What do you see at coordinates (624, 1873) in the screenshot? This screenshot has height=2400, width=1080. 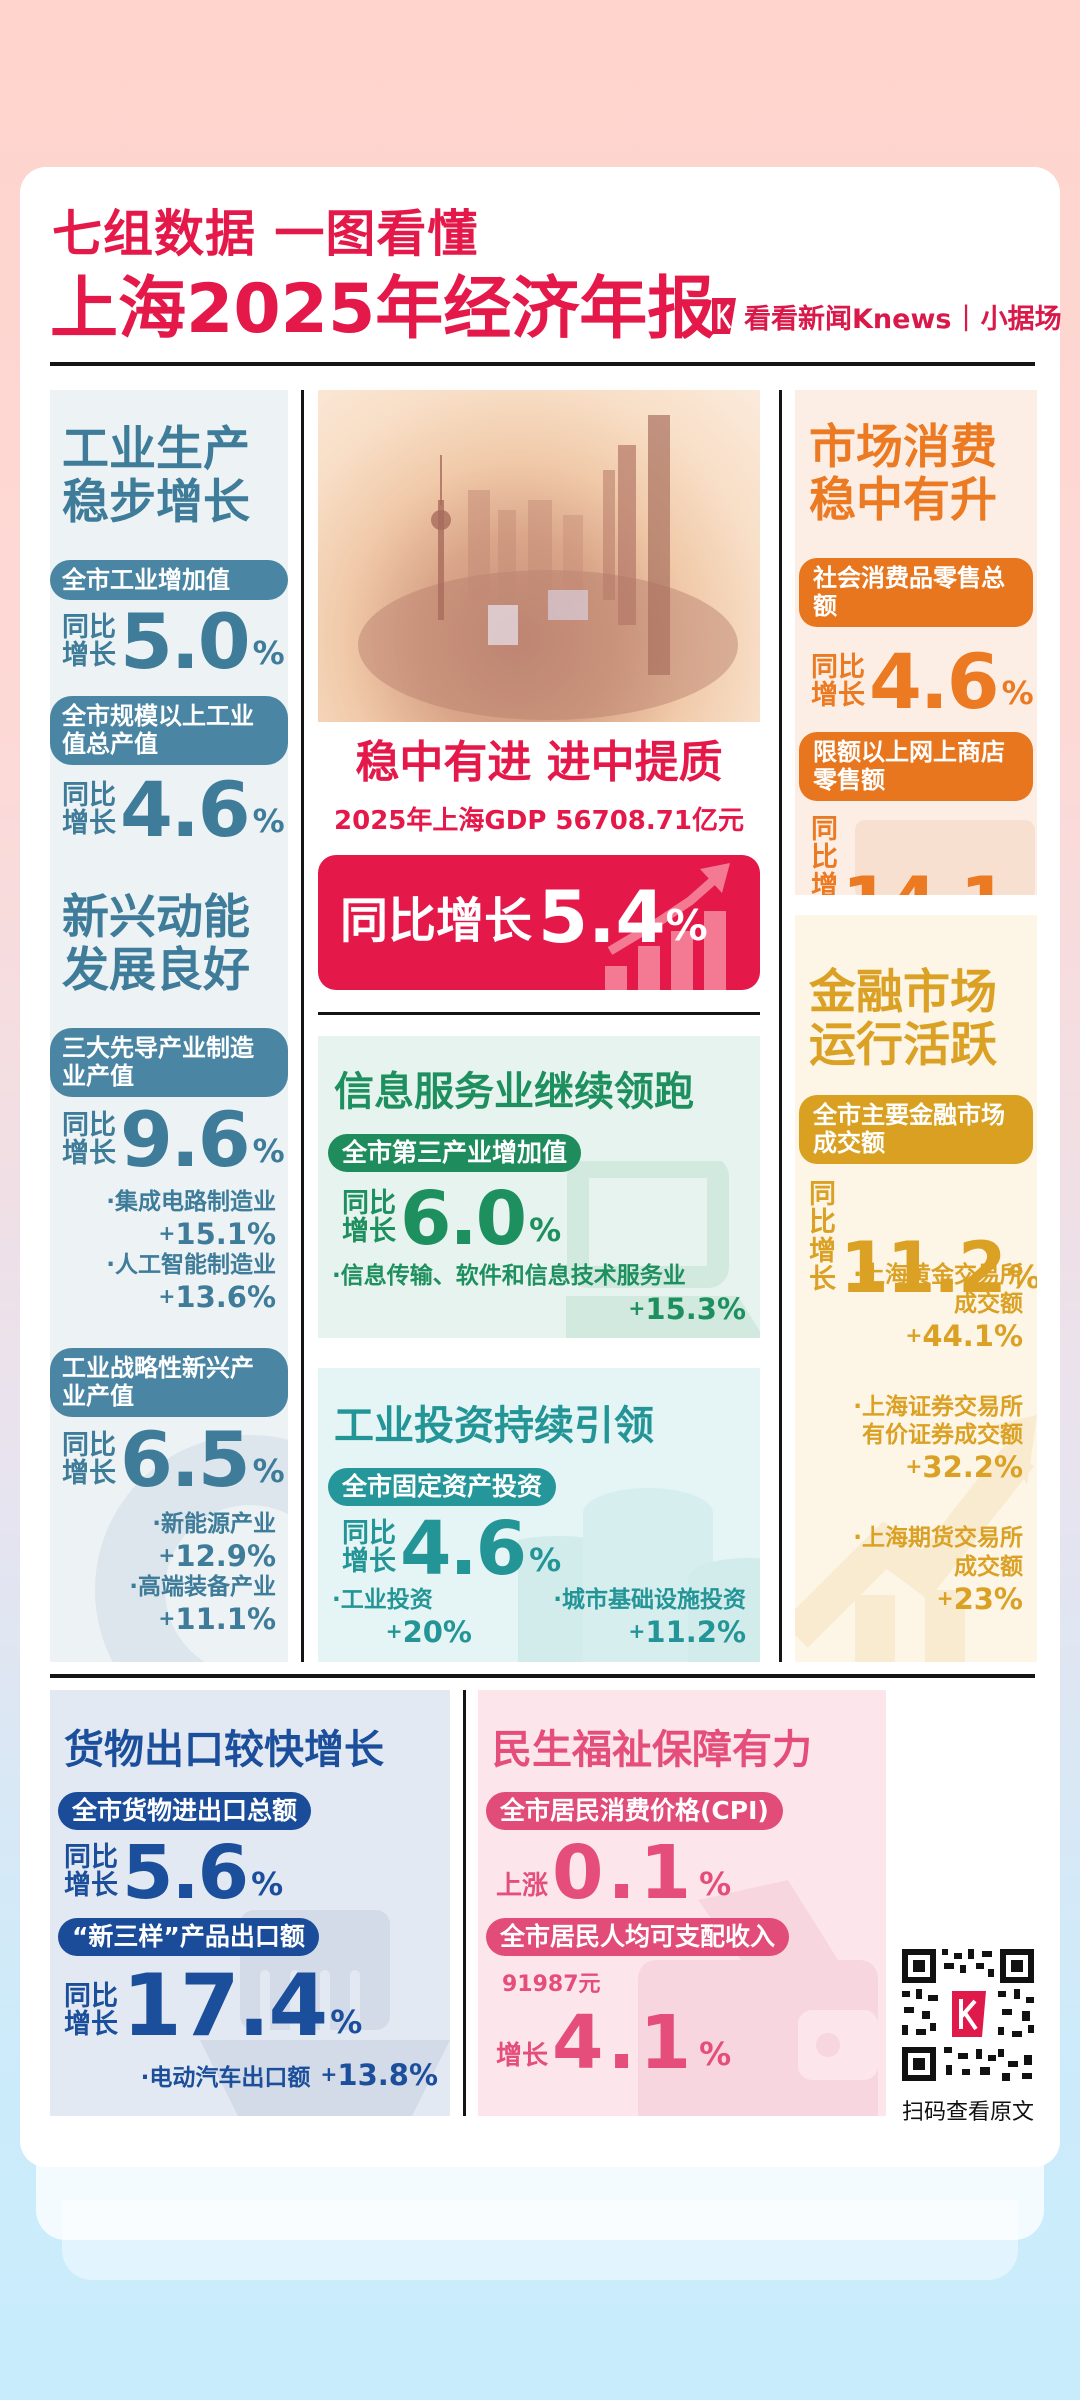 I see `cpi-value: 0.1` at bounding box center [624, 1873].